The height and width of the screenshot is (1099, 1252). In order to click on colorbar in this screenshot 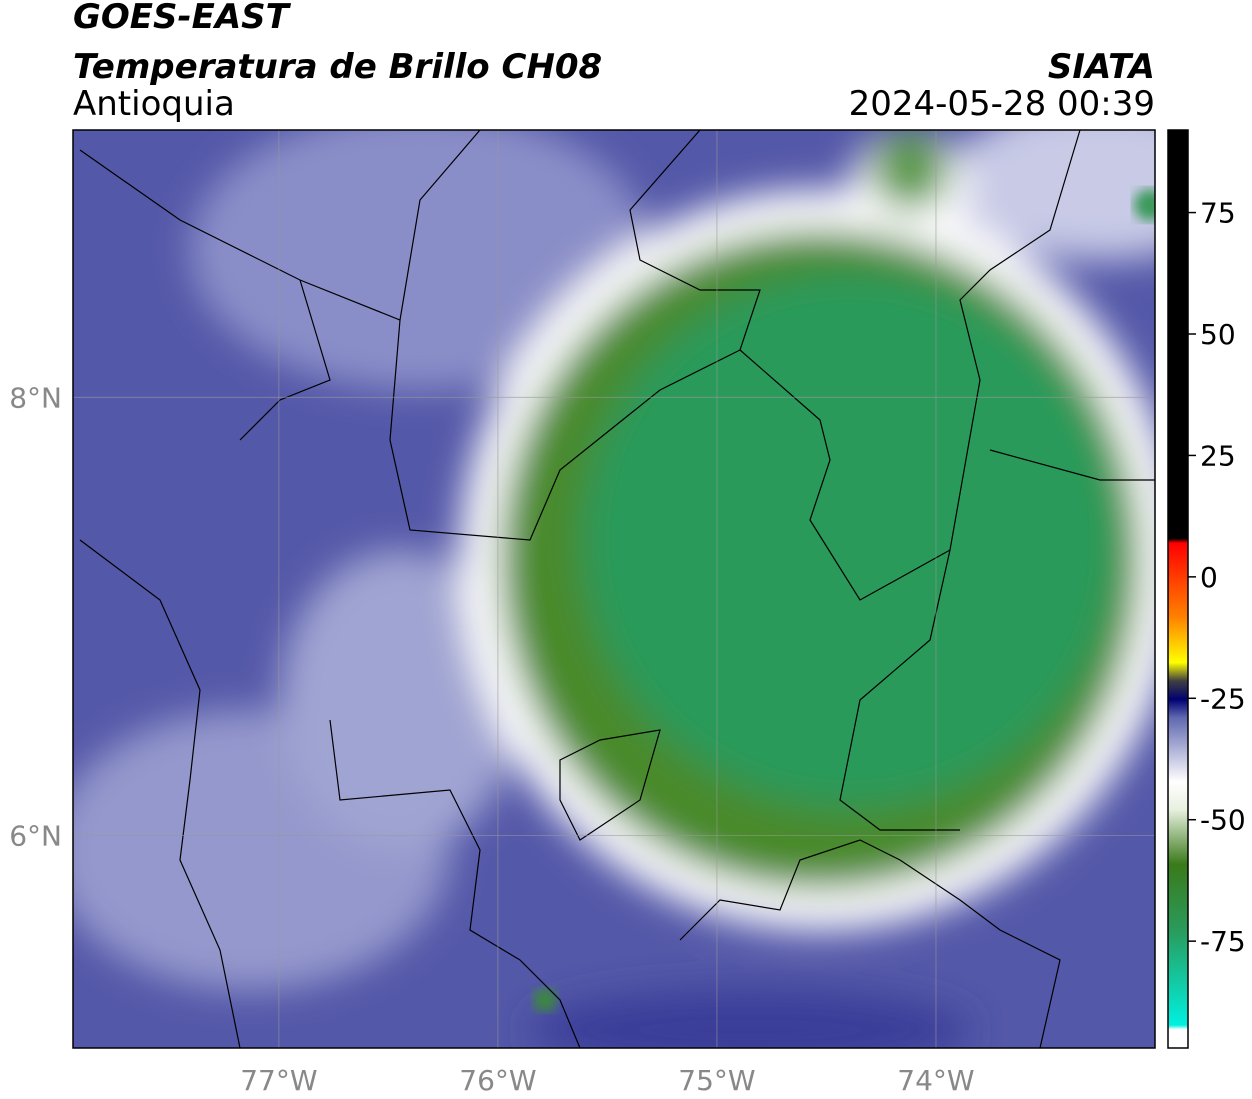, I will do `click(1178, 589)`.